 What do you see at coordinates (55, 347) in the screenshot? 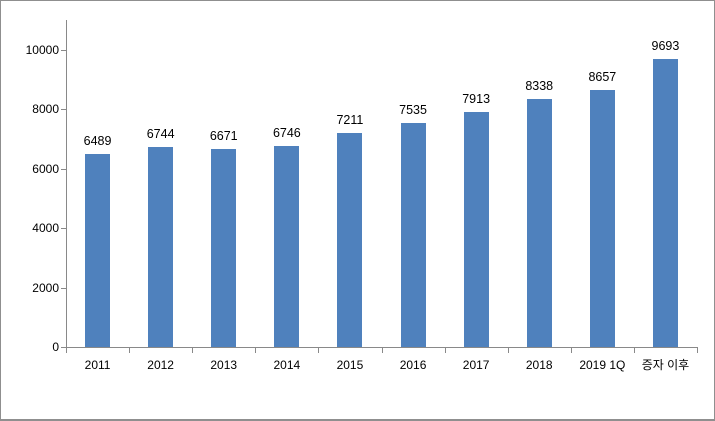
I see `y-tick-label: 0` at bounding box center [55, 347].